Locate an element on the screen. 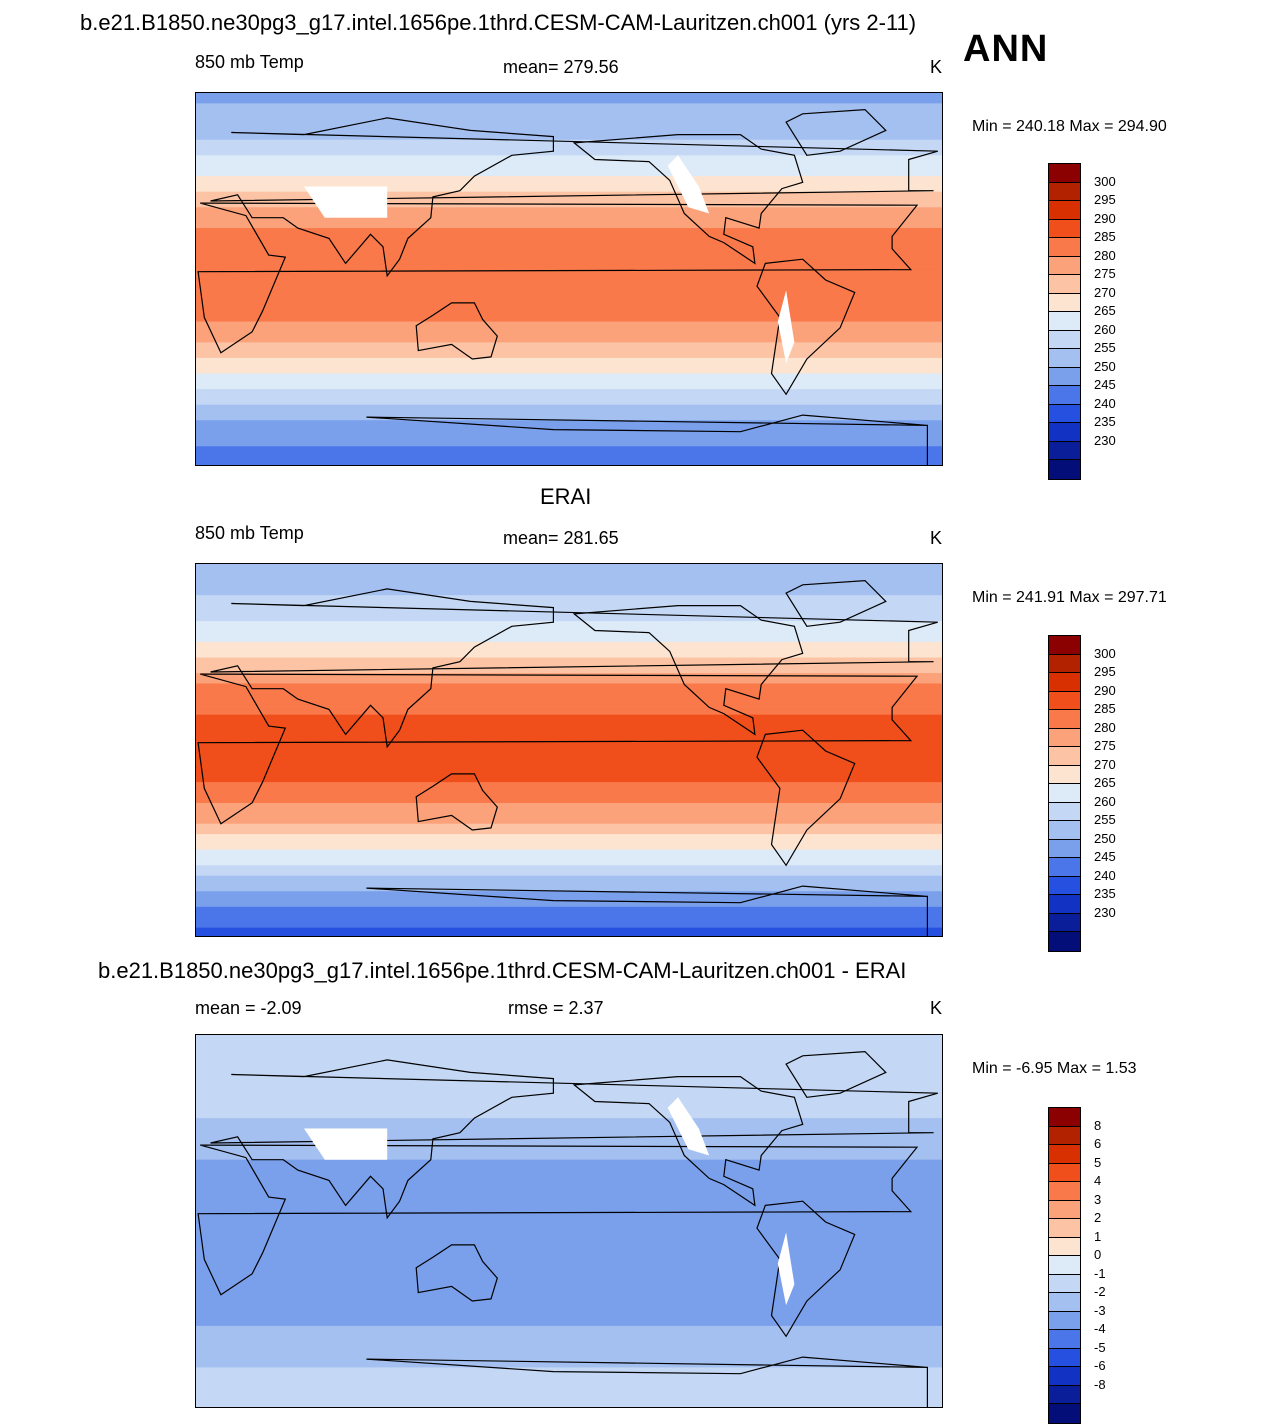 This screenshot has width=1285, height=1424. panel3-colorbar-tick-label: -5 is located at coordinates (1100, 1347).